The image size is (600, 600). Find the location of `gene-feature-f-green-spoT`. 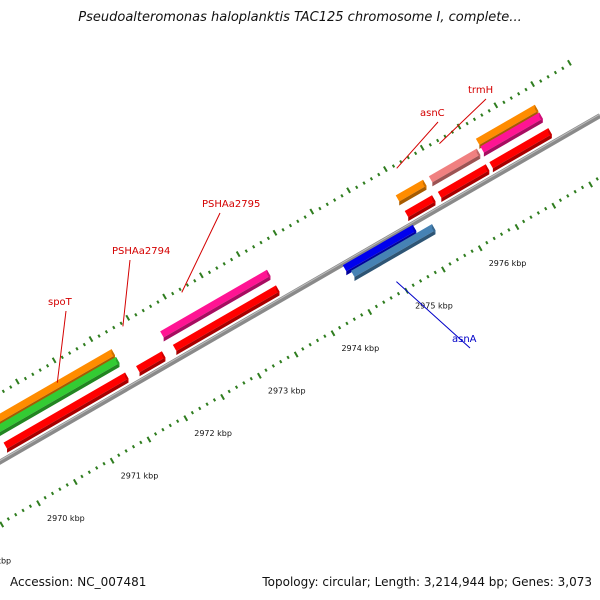

gene-feature-f-green-spoT is located at coordinates (60, 398).